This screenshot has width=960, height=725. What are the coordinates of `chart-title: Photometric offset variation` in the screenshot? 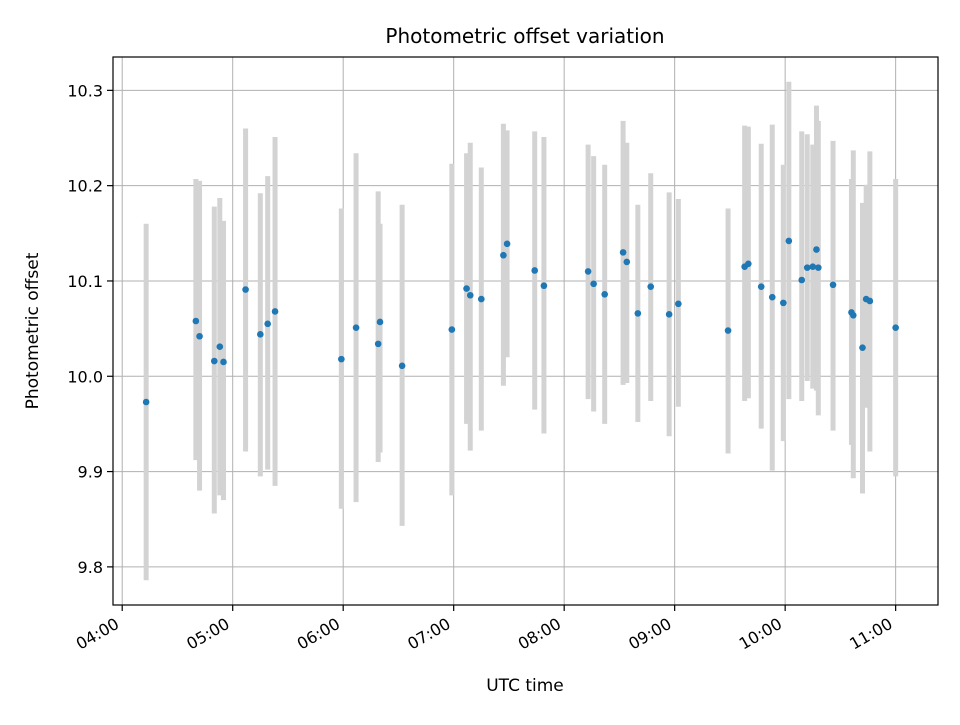 It's located at (524, 36).